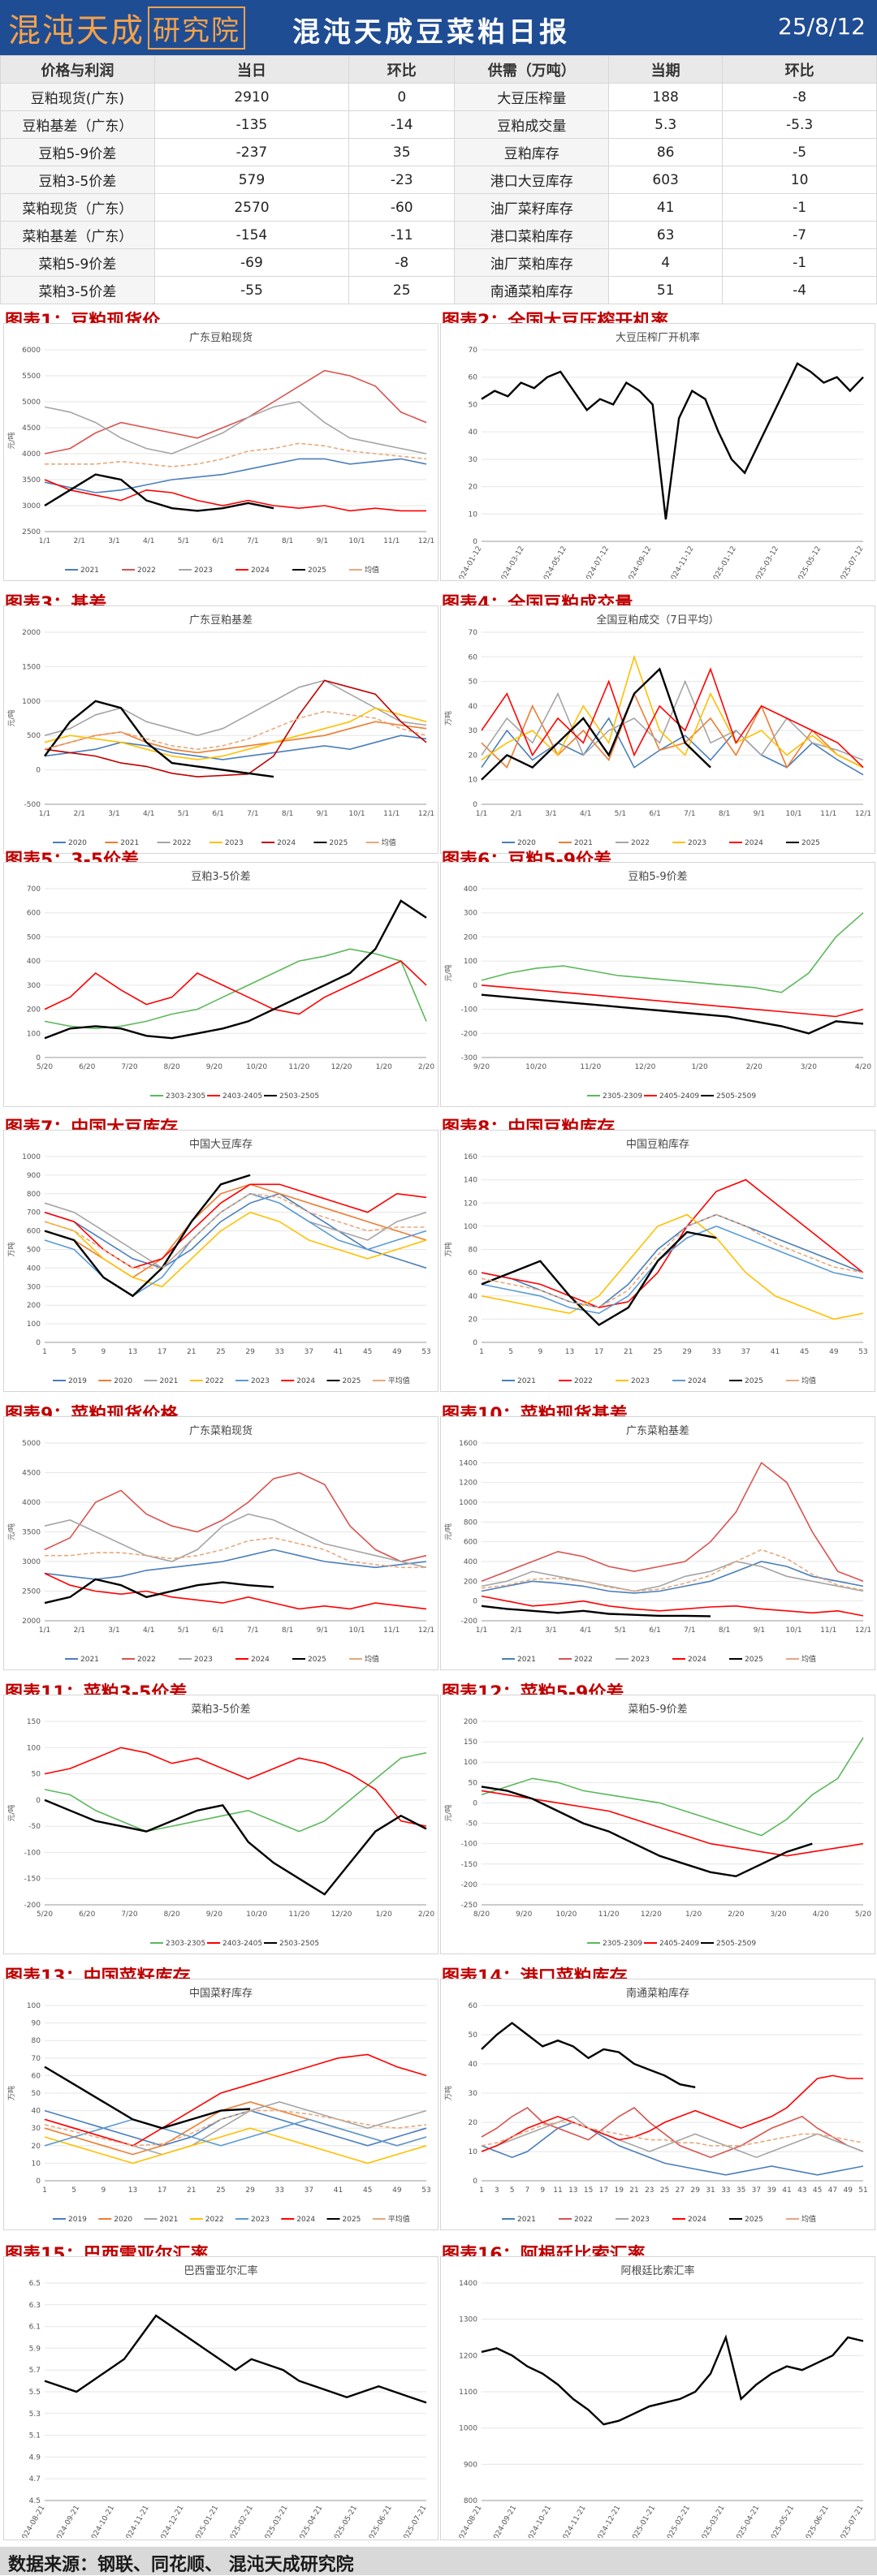 The height and width of the screenshot is (2576, 877). I want to click on x-tick-label: 12/1, so click(426, 1631).